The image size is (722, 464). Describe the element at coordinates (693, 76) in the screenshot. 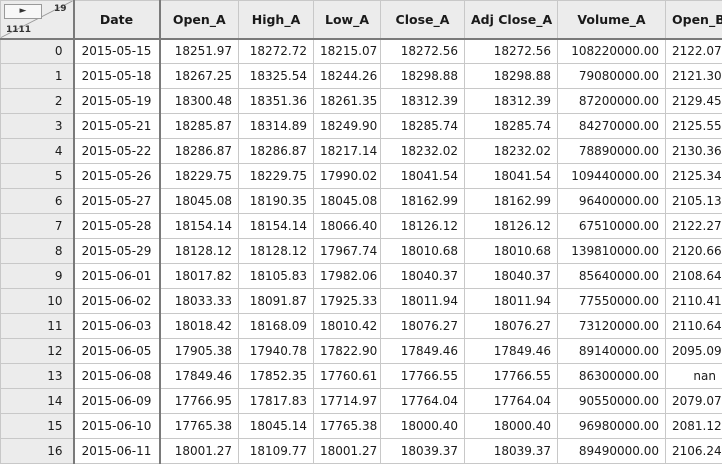

I see `cell-open-b: 2121.30` at that location.